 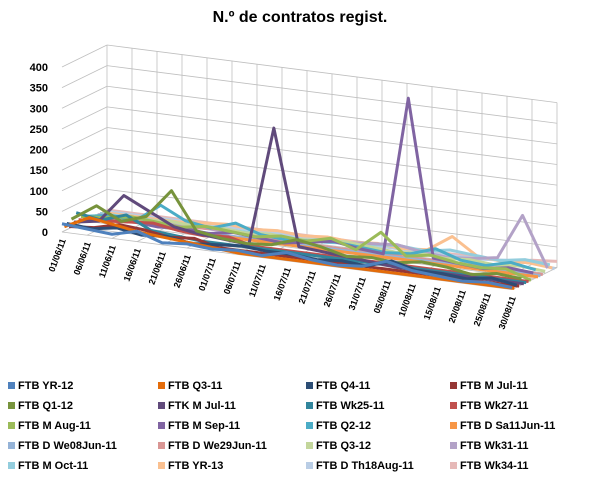 I want to click on x-tick-label: 20/08/11, so click(x=457, y=306).